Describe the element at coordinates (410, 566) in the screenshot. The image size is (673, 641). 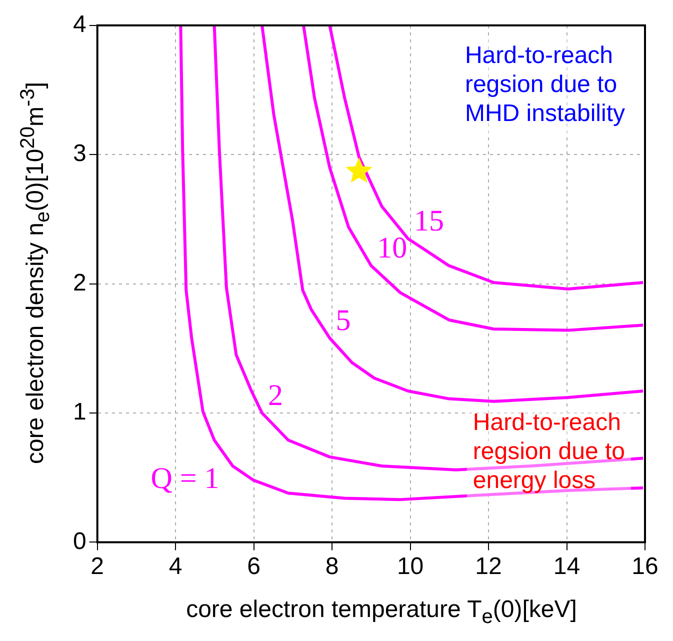
I see `x-tick-label: 10` at that location.